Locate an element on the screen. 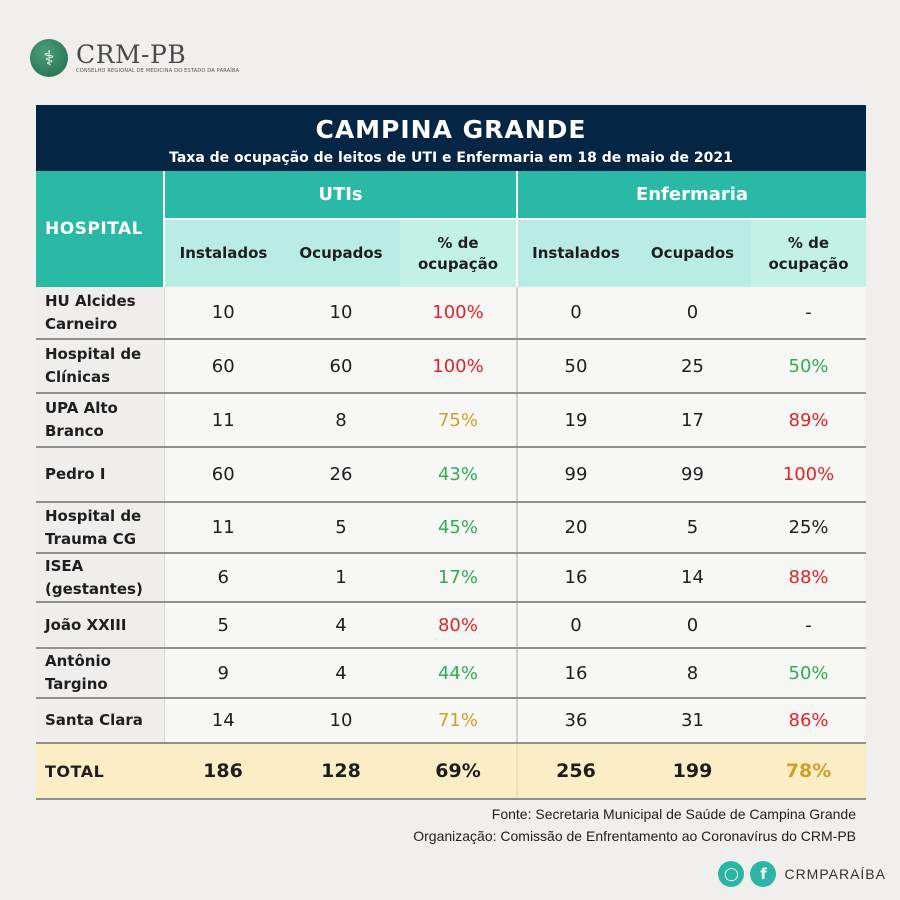 This screenshot has width=900, height=900. uti-occupancy-header: % de ocupação is located at coordinates (459, 253).